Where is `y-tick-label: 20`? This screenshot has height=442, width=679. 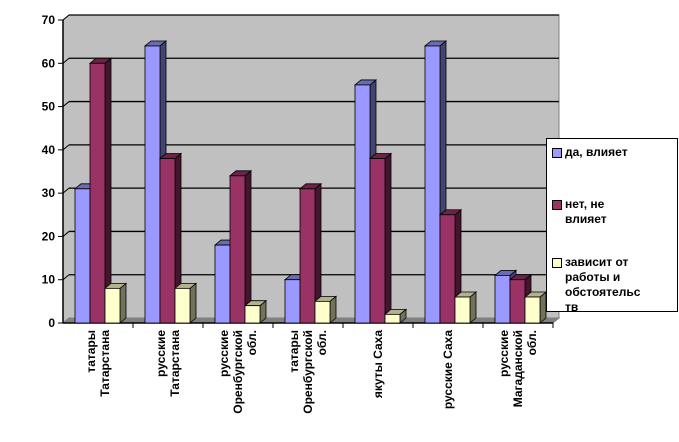
y-tick-label: 20 is located at coordinates (49, 236).